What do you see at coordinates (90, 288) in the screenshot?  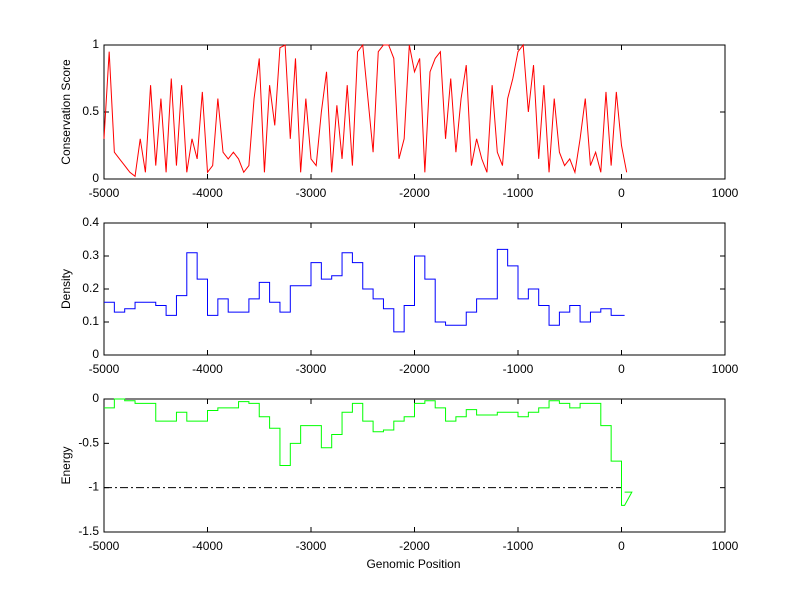 I see `y-tick-label: 0.2` at bounding box center [90, 288].